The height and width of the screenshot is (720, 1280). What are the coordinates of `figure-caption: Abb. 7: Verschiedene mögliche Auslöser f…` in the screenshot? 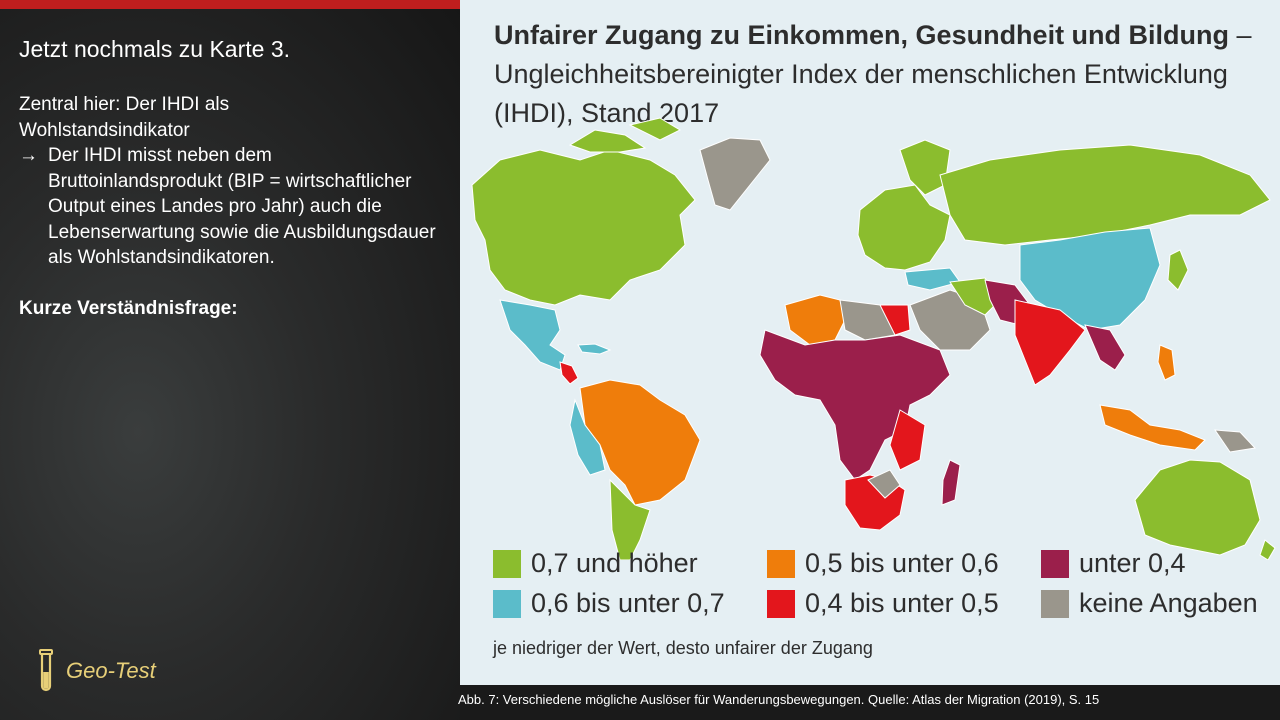 It's located at (779, 699).